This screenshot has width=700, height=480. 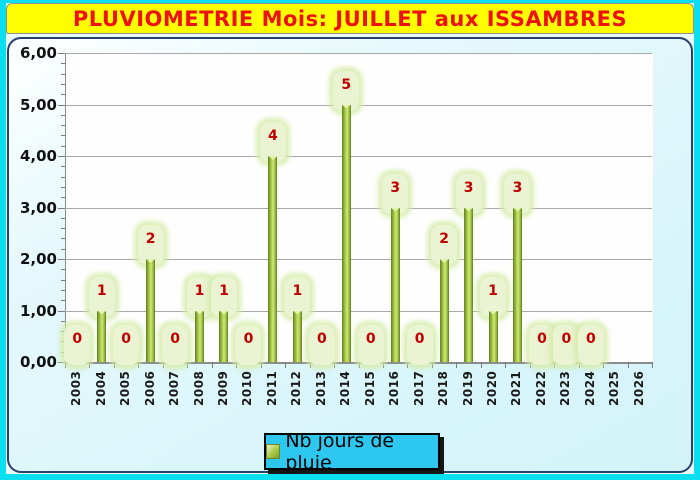 What do you see at coordinates (199, 296) in the screenshot?
I see `data-label-2008: 1` at bounding box center [199, 296].